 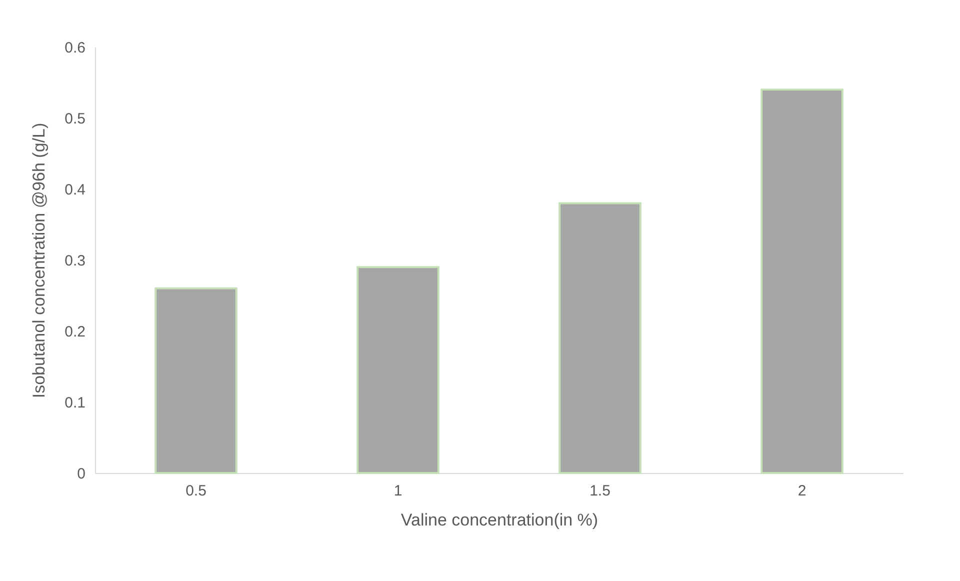 I want to click on y-tick-label: 0.5, so click(x=75, y=119).